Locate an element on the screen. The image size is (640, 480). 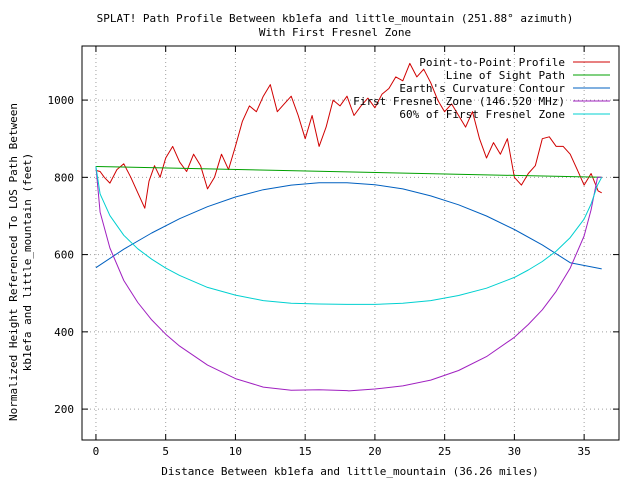
y-tick-label: 400 is located at coordinates (64, 332).